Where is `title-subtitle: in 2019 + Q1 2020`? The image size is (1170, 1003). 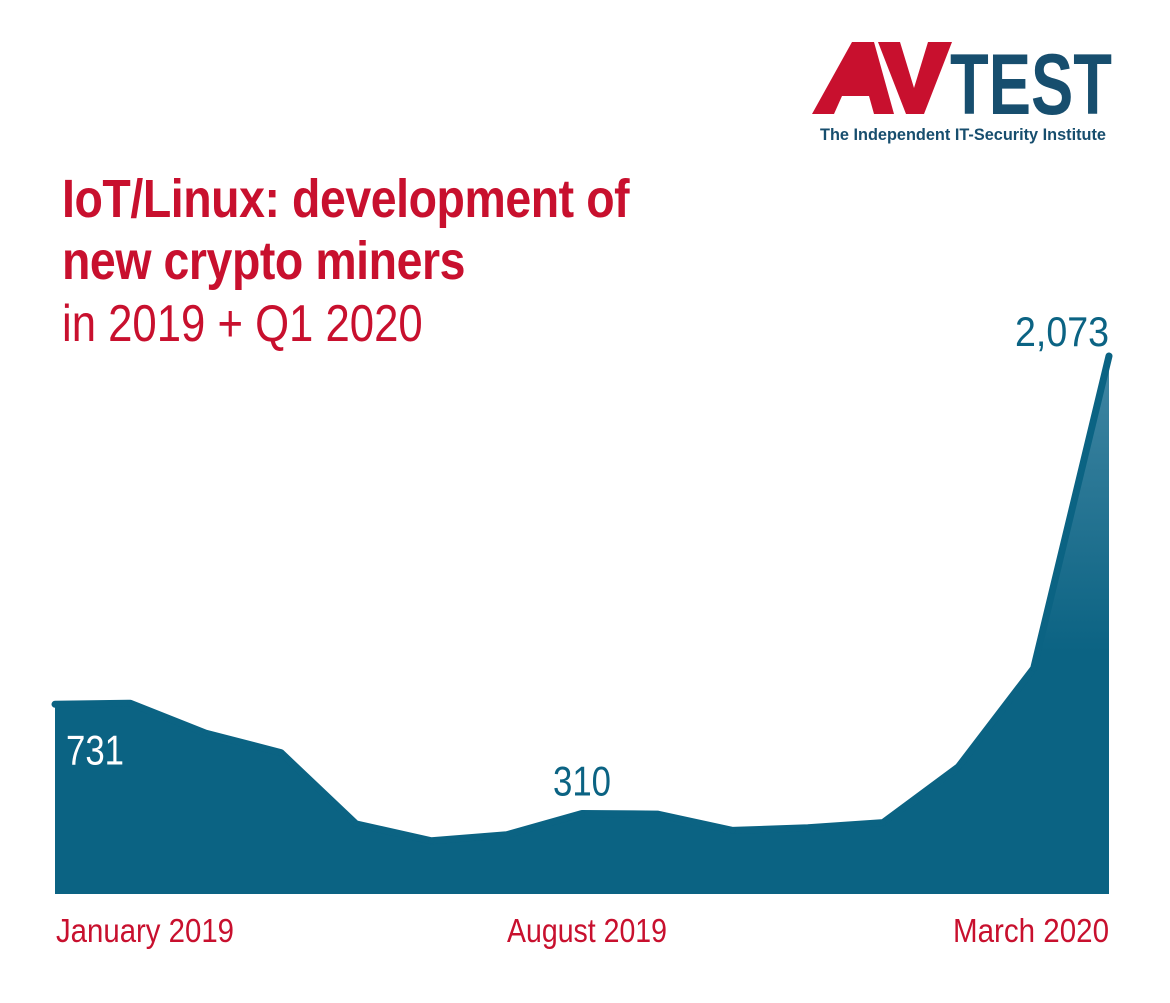
title-subtitle: in 2019 + Q1 2020 is located at coordinates (242, 324).